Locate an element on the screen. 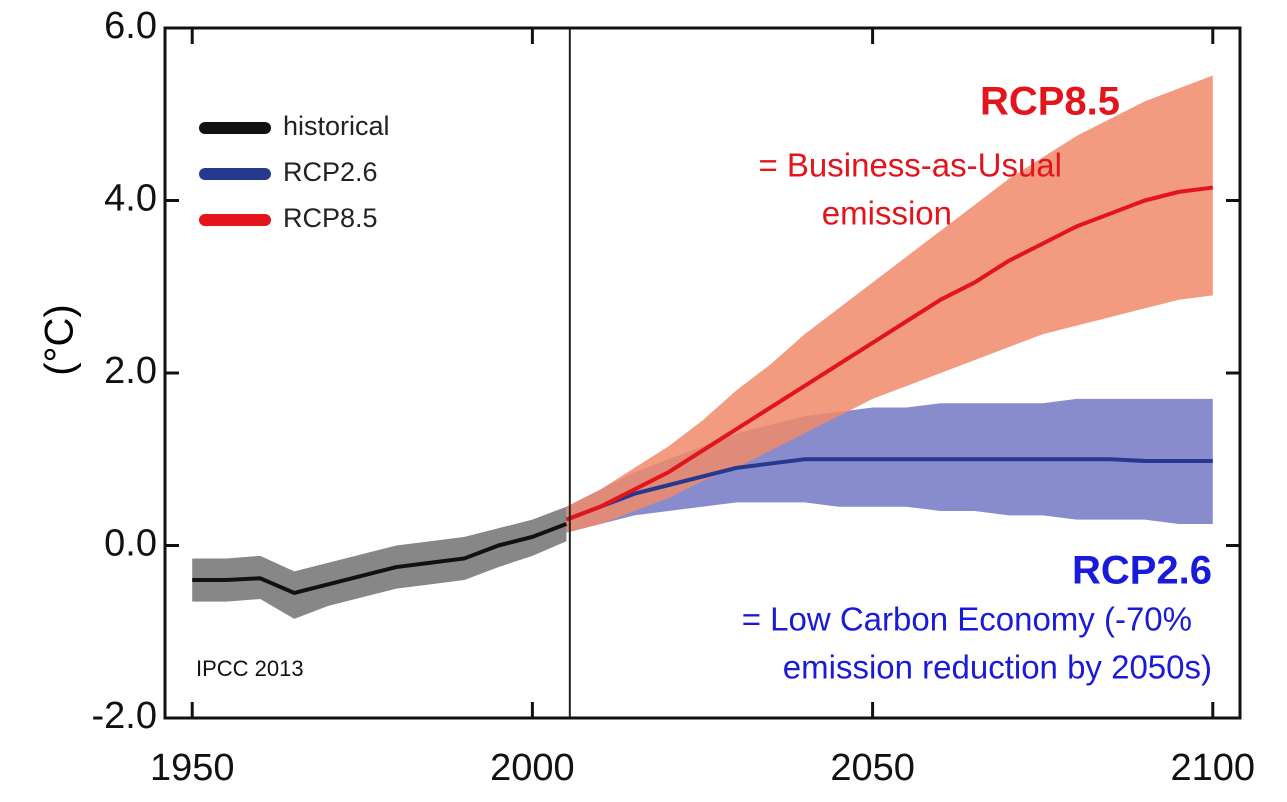  y-tick-label: 6.0 is located at coordinates (130, 26).